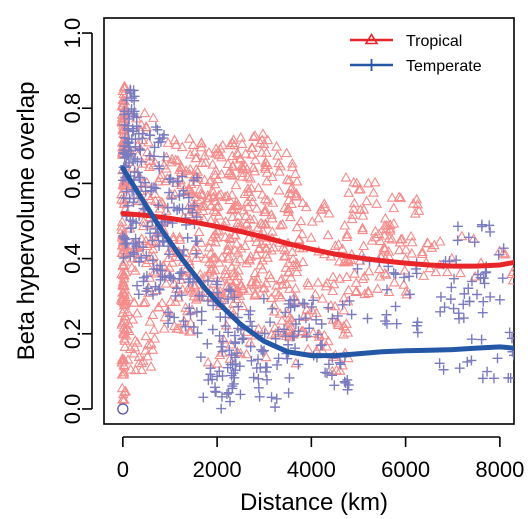 This screenshot has width=528, height=519. I want to click on legend-label-tropical: Tropical, so click(434, 41).